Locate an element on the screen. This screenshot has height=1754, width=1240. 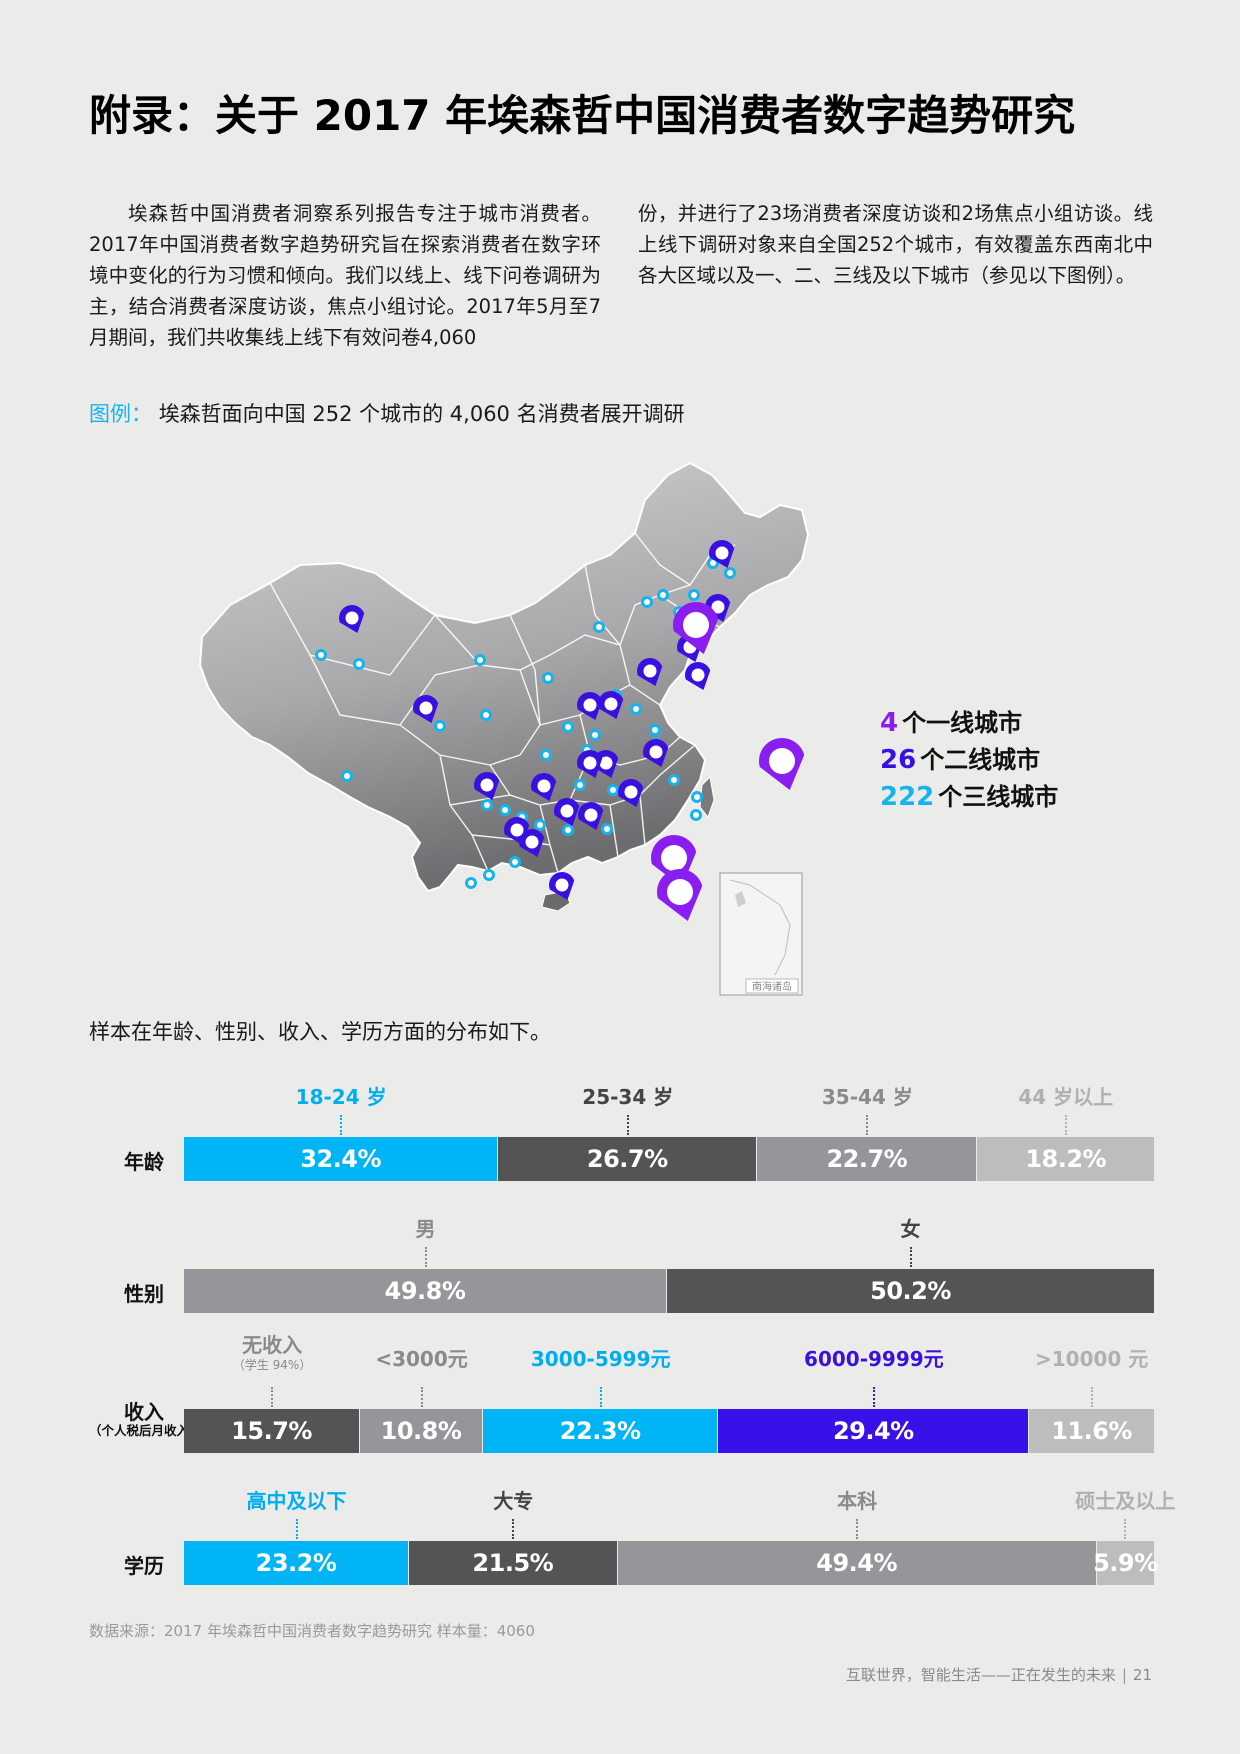
tier1-city-marker-shenzhen is located at coordinates (680, 895).